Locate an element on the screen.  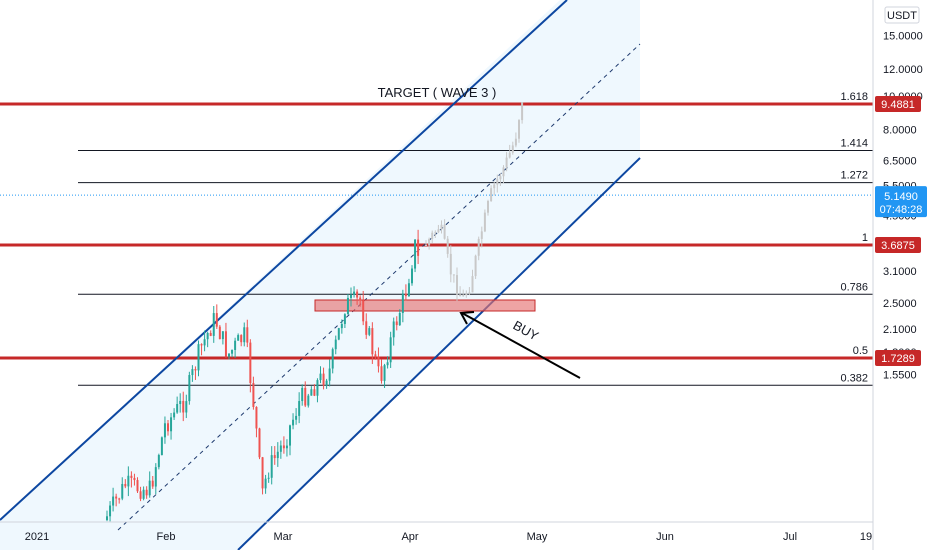
price-tick-label: 6.5000 is located at coordinates (900, 161).